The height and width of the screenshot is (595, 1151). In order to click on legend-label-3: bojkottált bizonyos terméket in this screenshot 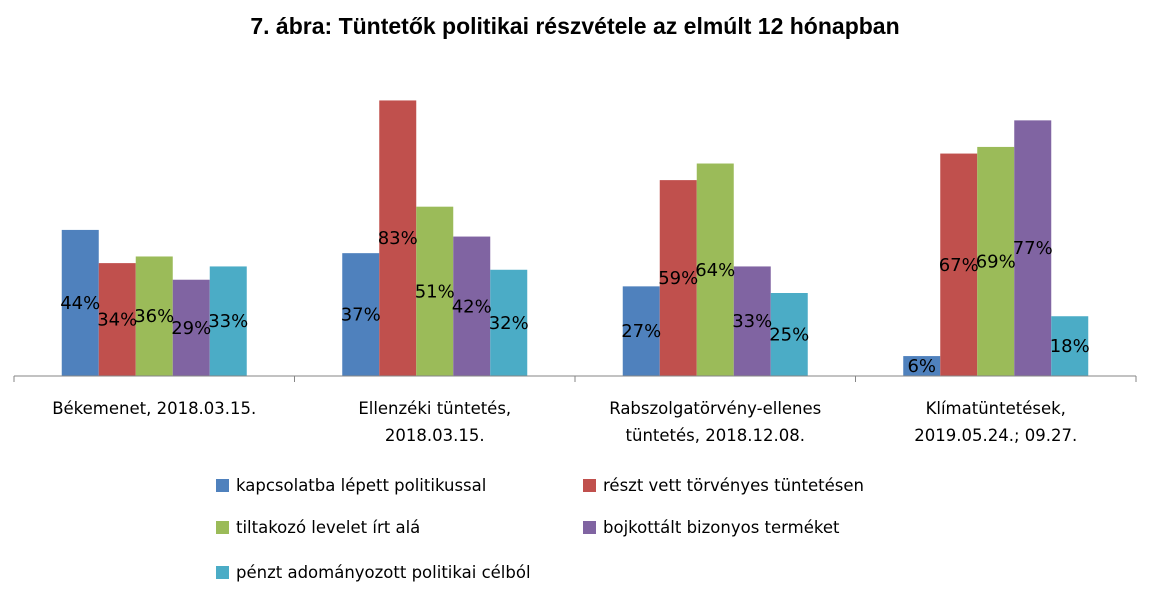, I will do `click(721, 527)`.